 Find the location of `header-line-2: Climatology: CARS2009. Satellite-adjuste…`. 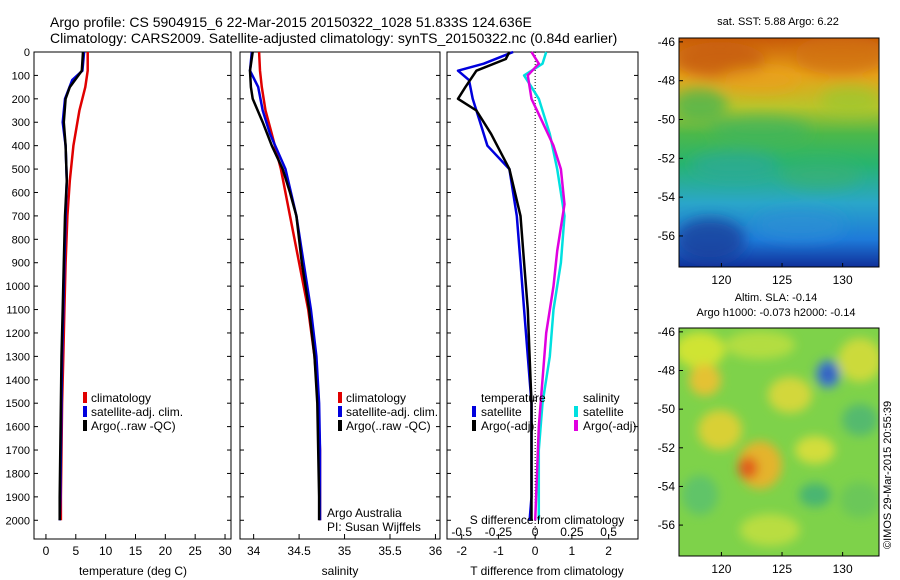

header-line-2: Climatology: CARS2009. Satellite-adjuste… is located at coordinates (333, 38).